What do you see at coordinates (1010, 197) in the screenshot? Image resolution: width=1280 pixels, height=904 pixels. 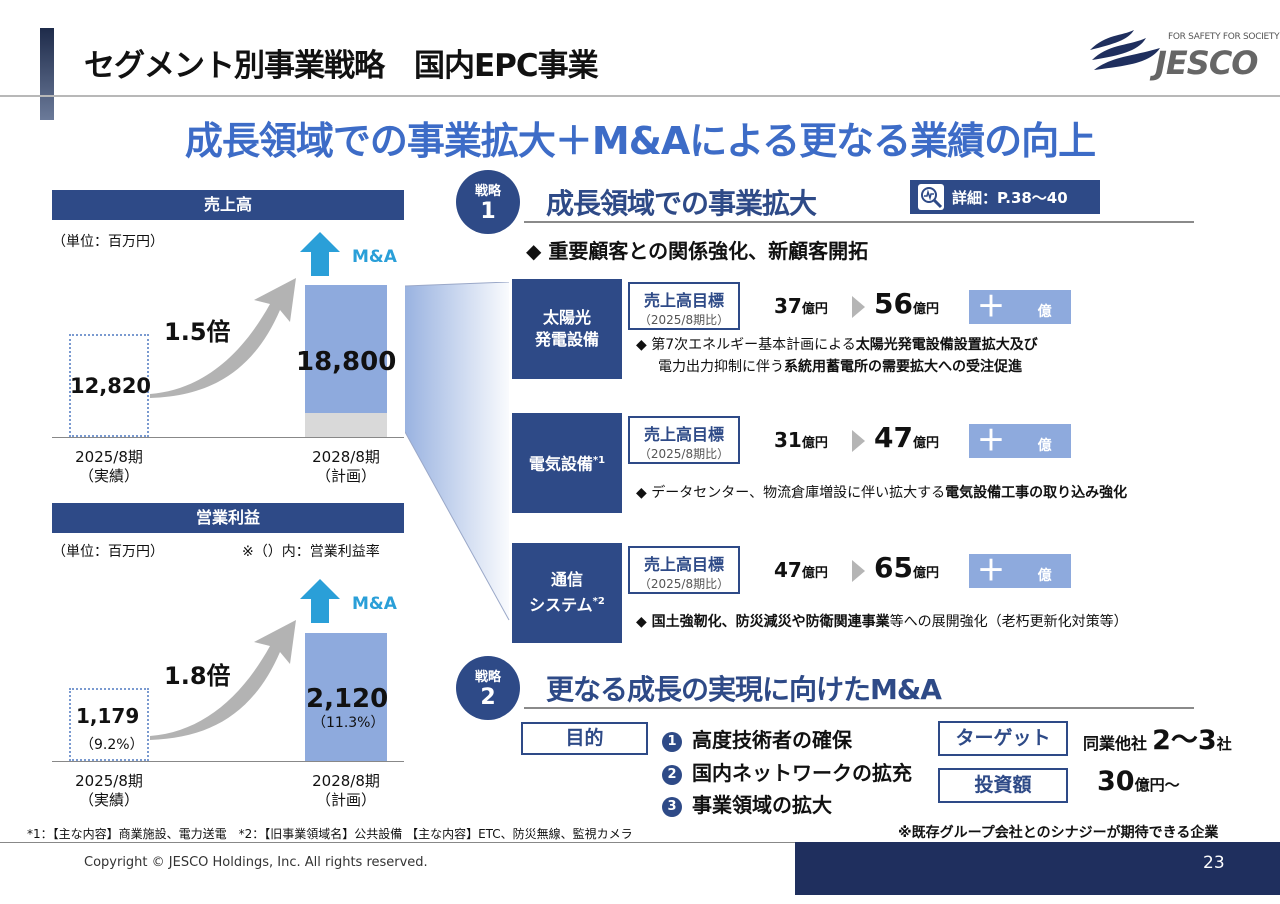 I see `detail-link-label: 詳細：P.38〜40` at bounding box center [1010, 197].